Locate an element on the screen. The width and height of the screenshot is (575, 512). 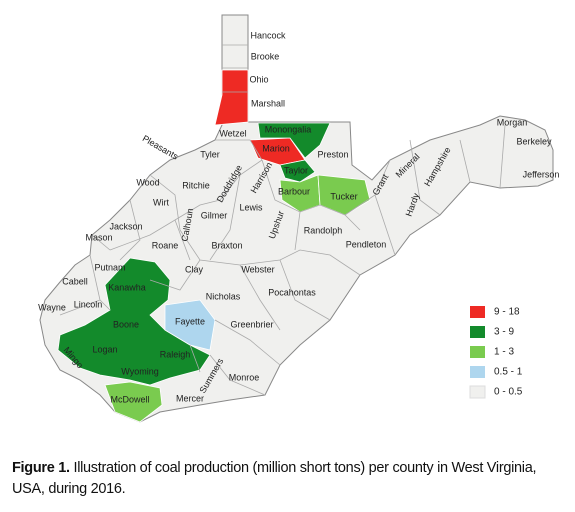
county-label: Lewis is located at coordinates (251, 207).